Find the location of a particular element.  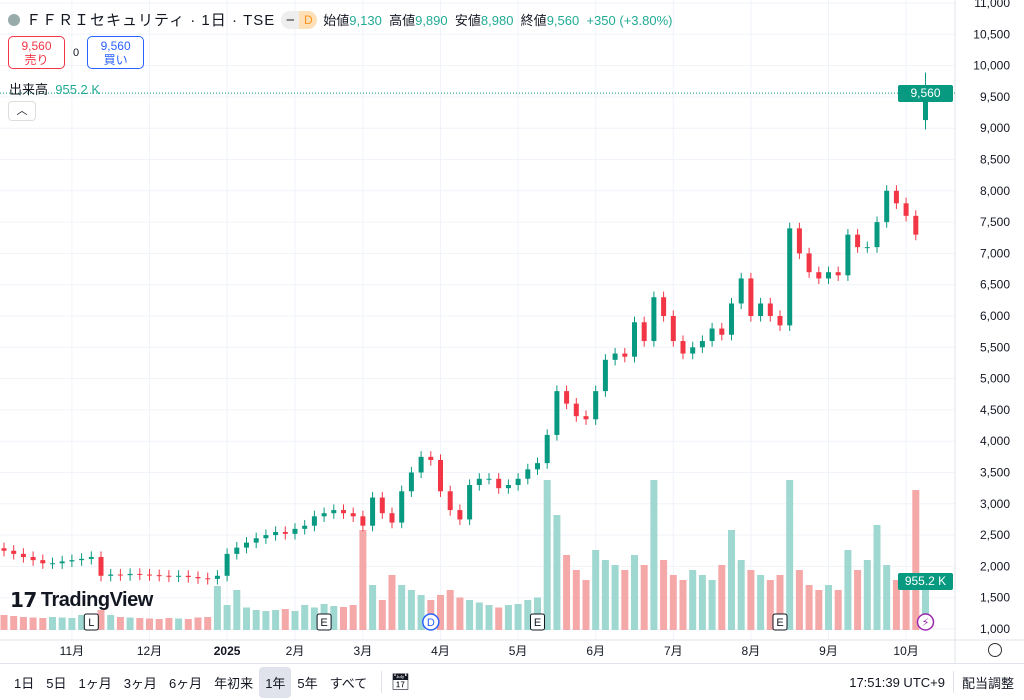

market-status-badge: ━ D is located at coordinates (299, 19).